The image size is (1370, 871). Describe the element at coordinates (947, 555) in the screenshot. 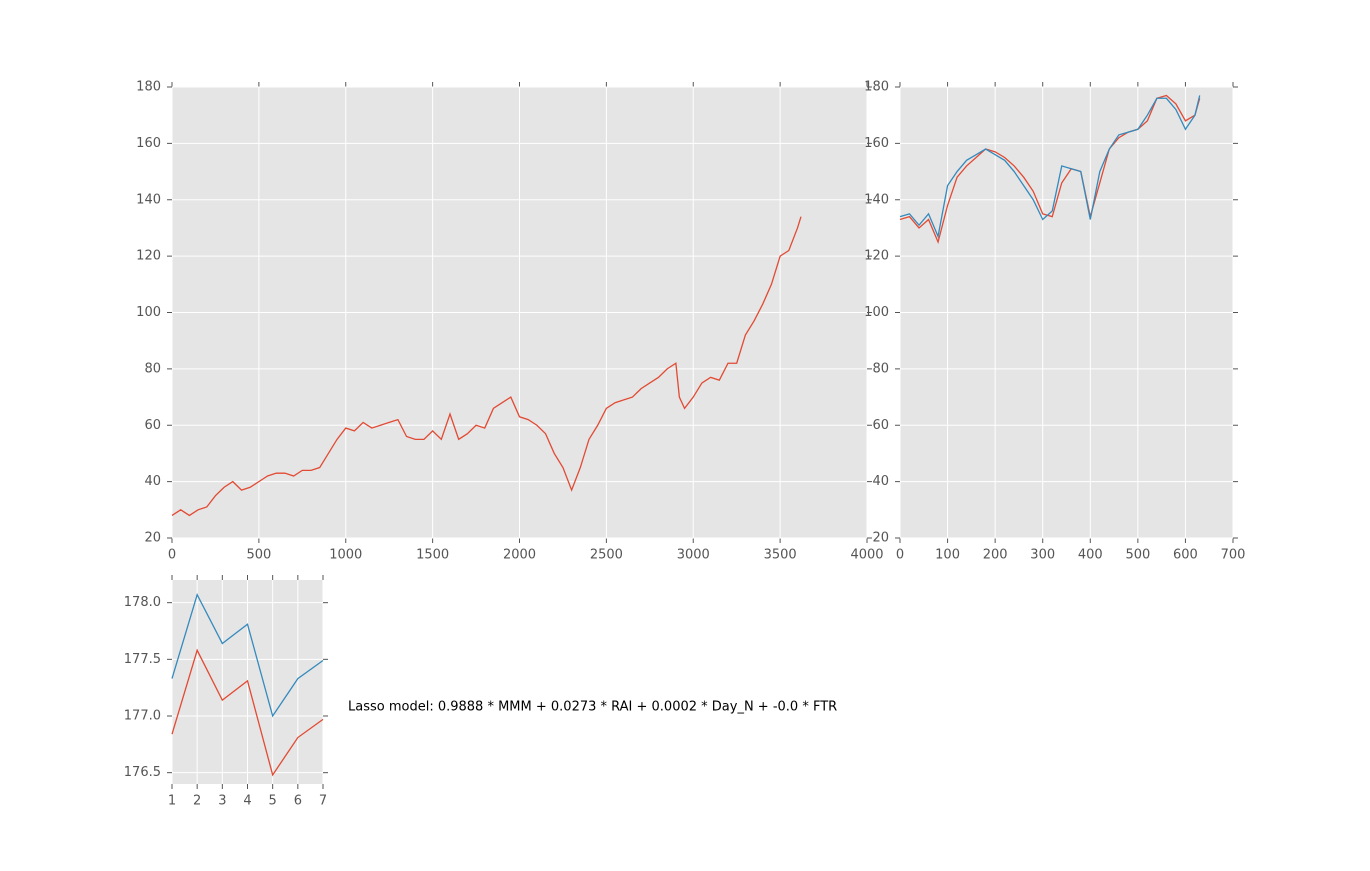

I see `x-tick-label: 100` at that location.